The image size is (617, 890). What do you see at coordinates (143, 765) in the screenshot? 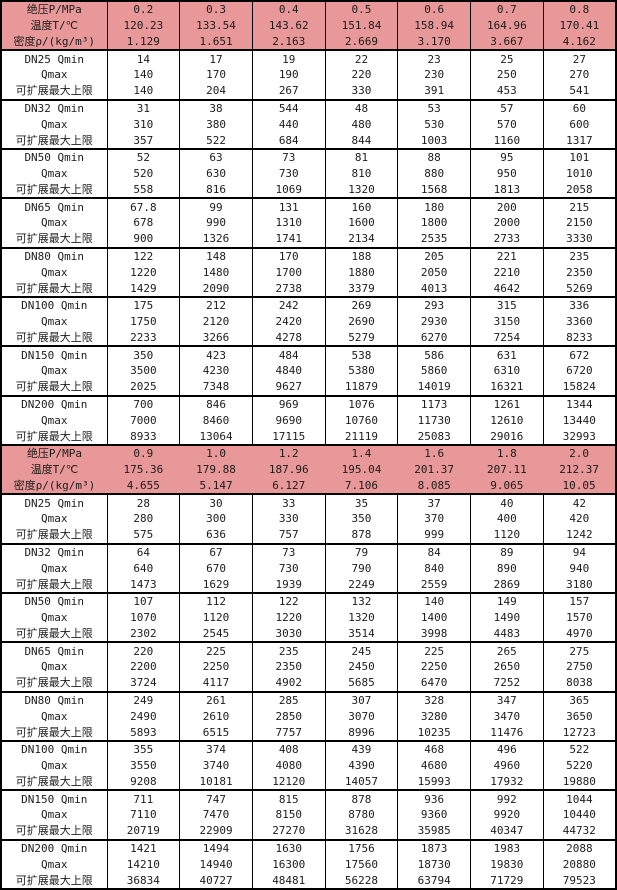
I see `data-cell: 3550` at bounding box center [143, 765].